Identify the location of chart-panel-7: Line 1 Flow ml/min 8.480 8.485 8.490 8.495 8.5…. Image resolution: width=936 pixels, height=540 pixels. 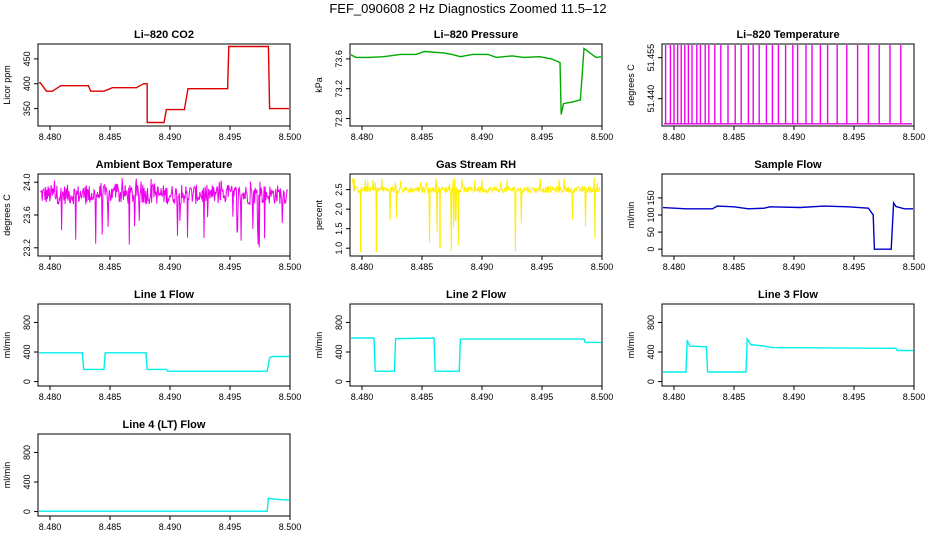
(151, 345).